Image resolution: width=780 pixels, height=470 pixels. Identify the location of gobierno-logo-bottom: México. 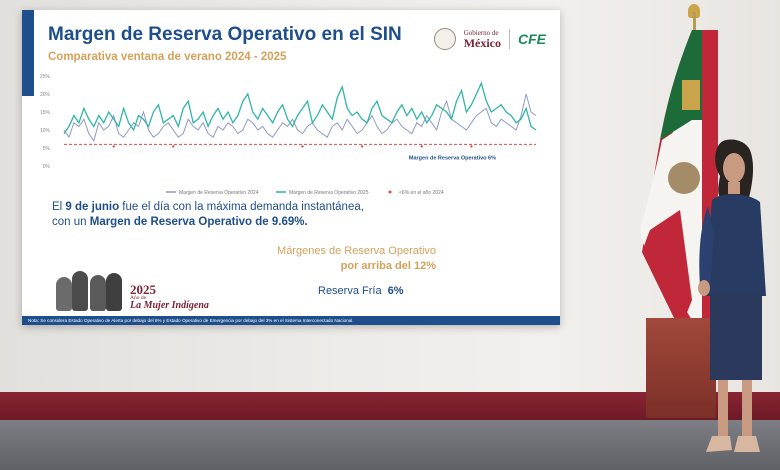
(482, 42).